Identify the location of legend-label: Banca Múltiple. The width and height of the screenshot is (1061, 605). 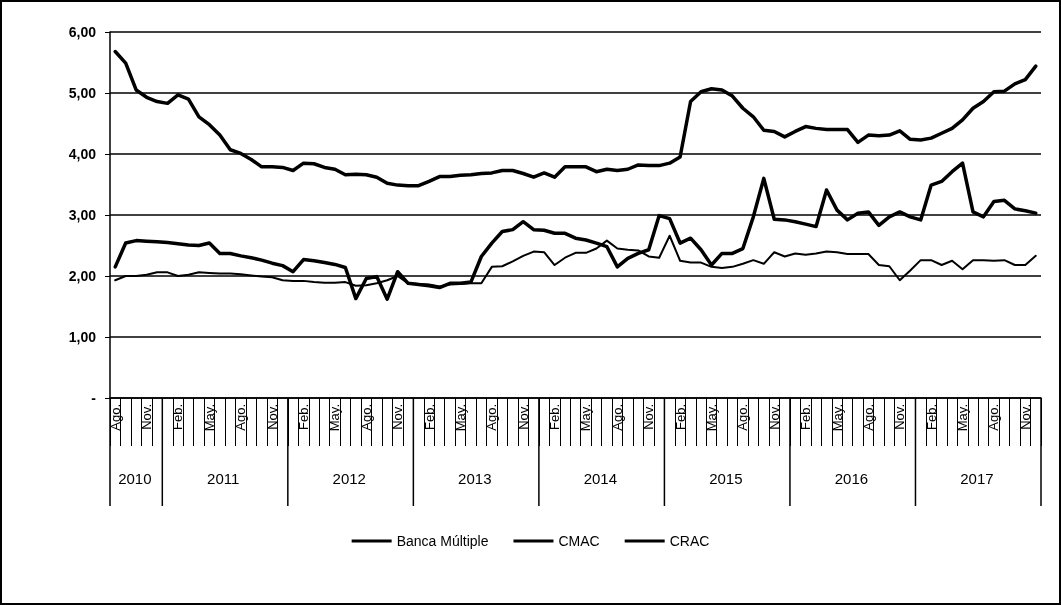
(442, 541).